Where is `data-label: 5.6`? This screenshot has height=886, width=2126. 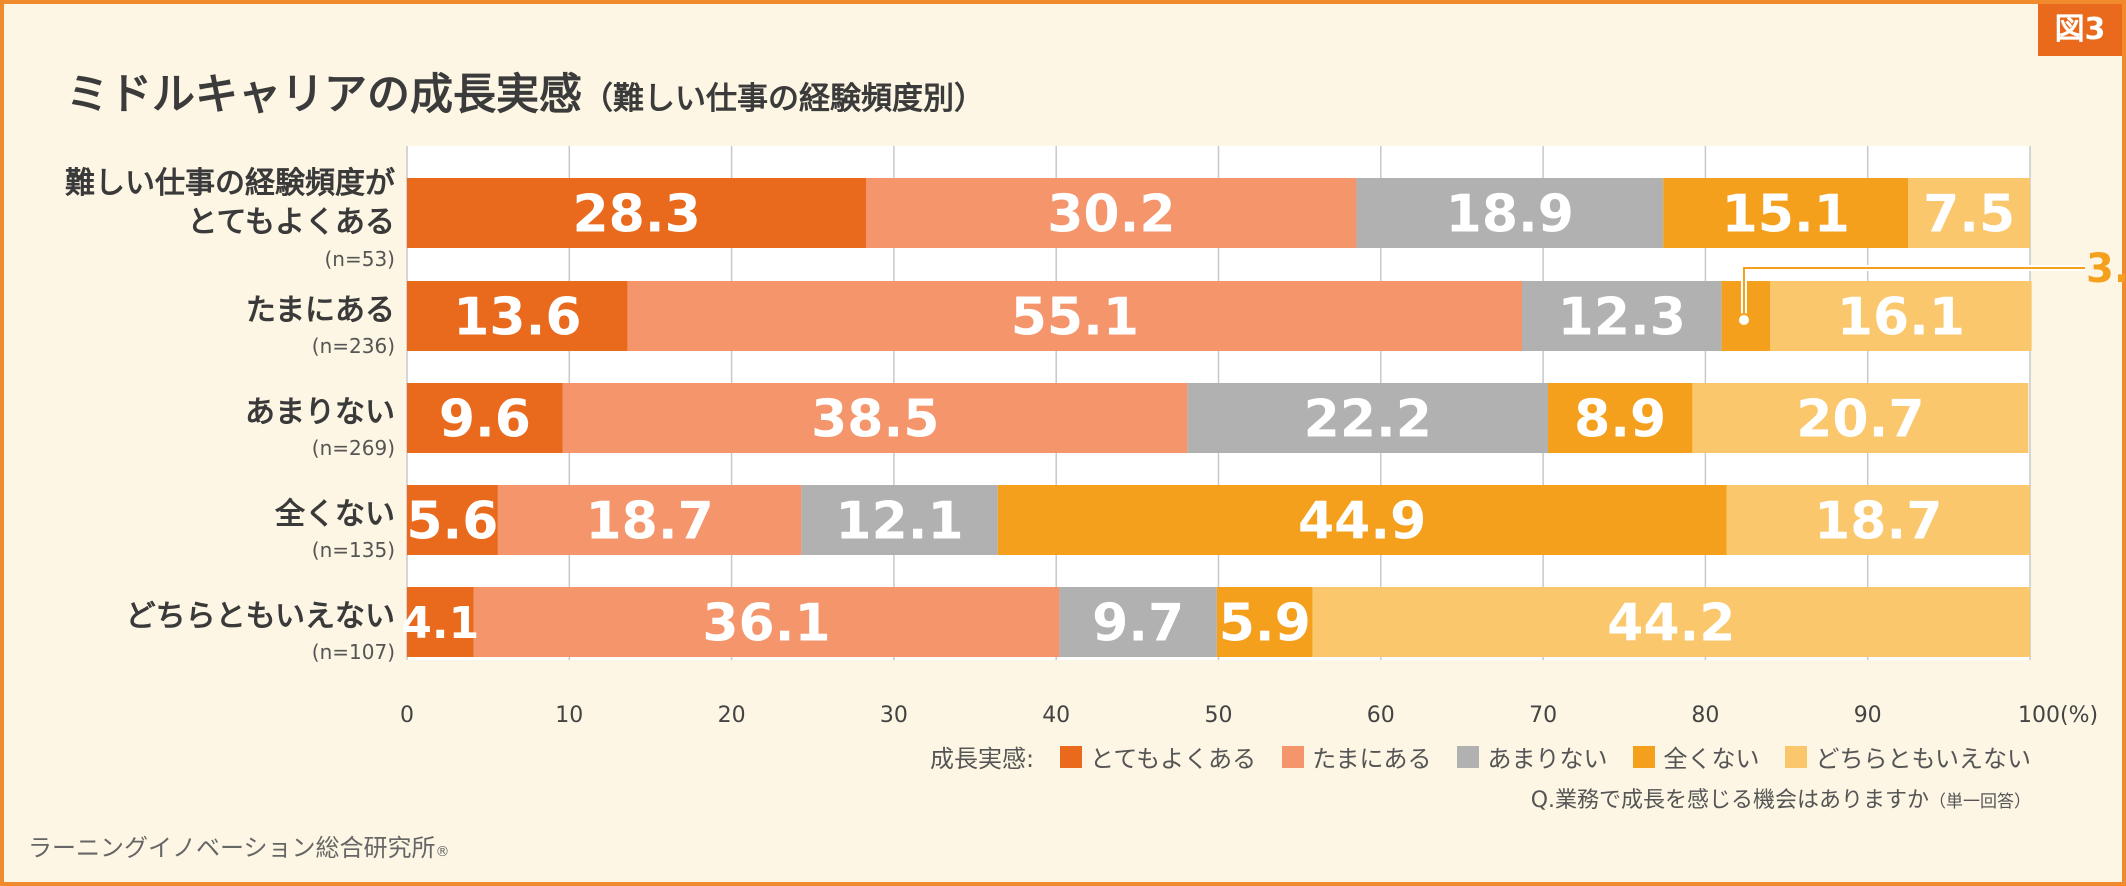 data-label: 5.6 is located at coordinates (452, 522).